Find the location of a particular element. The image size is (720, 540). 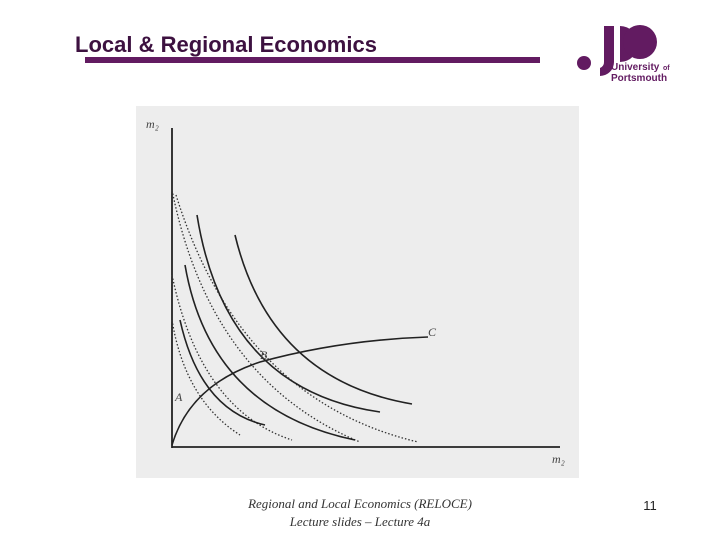

point-label: B is located at coordinates (264, 355).